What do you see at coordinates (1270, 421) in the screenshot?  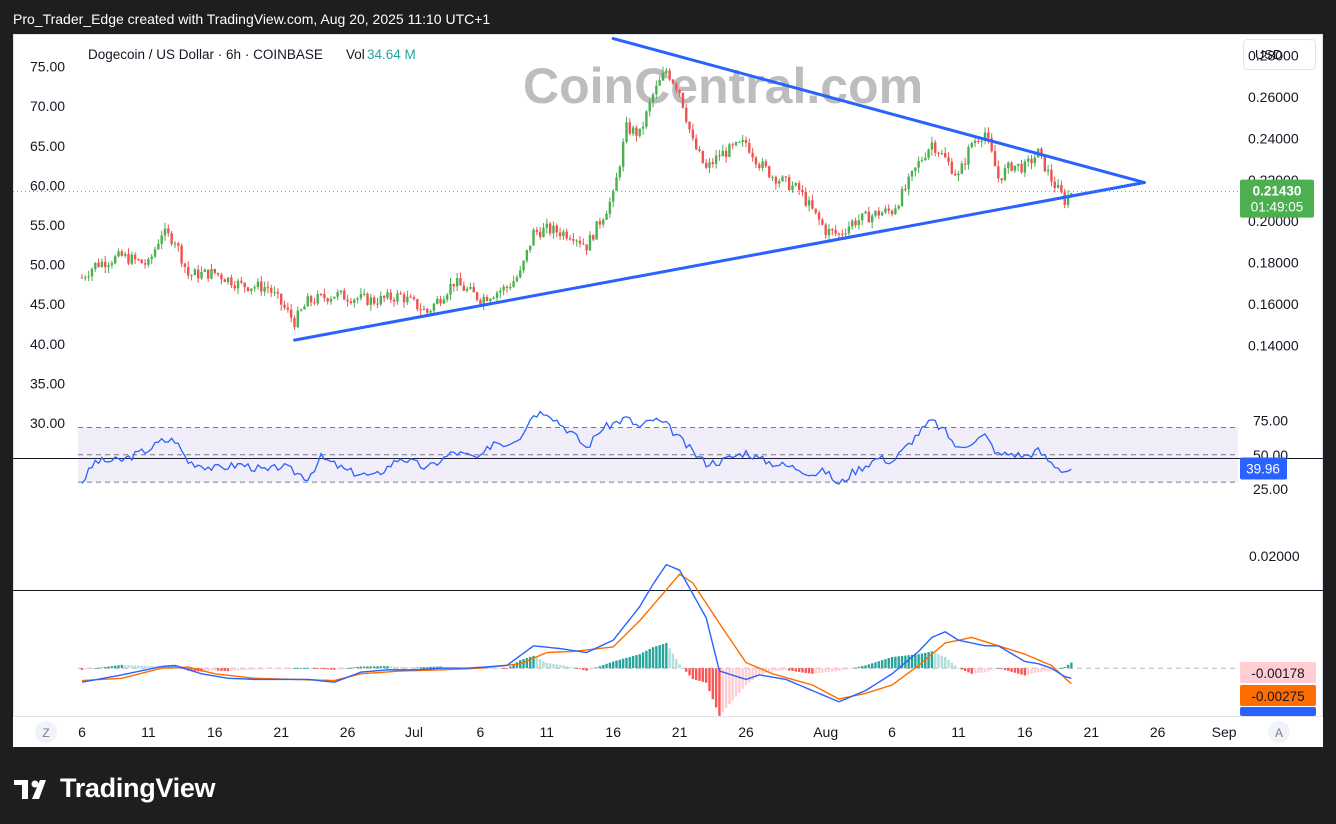 I see `rsi-axis-tick: 75.00` at bounding box center [1270, 421].